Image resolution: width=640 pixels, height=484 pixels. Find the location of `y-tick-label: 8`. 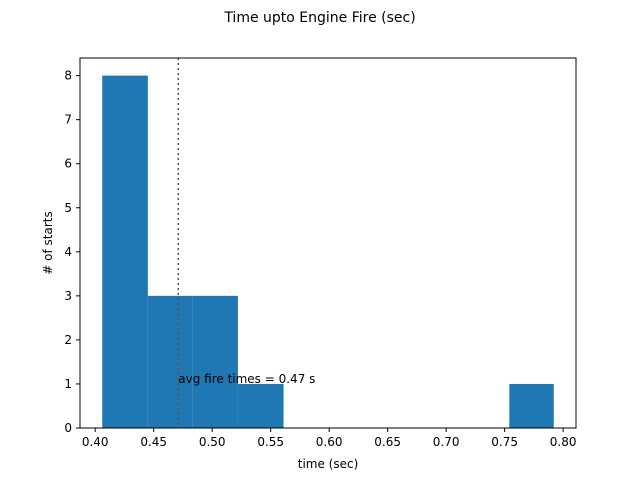

y-tick-label: 8 is located at coordinates (68, 76).